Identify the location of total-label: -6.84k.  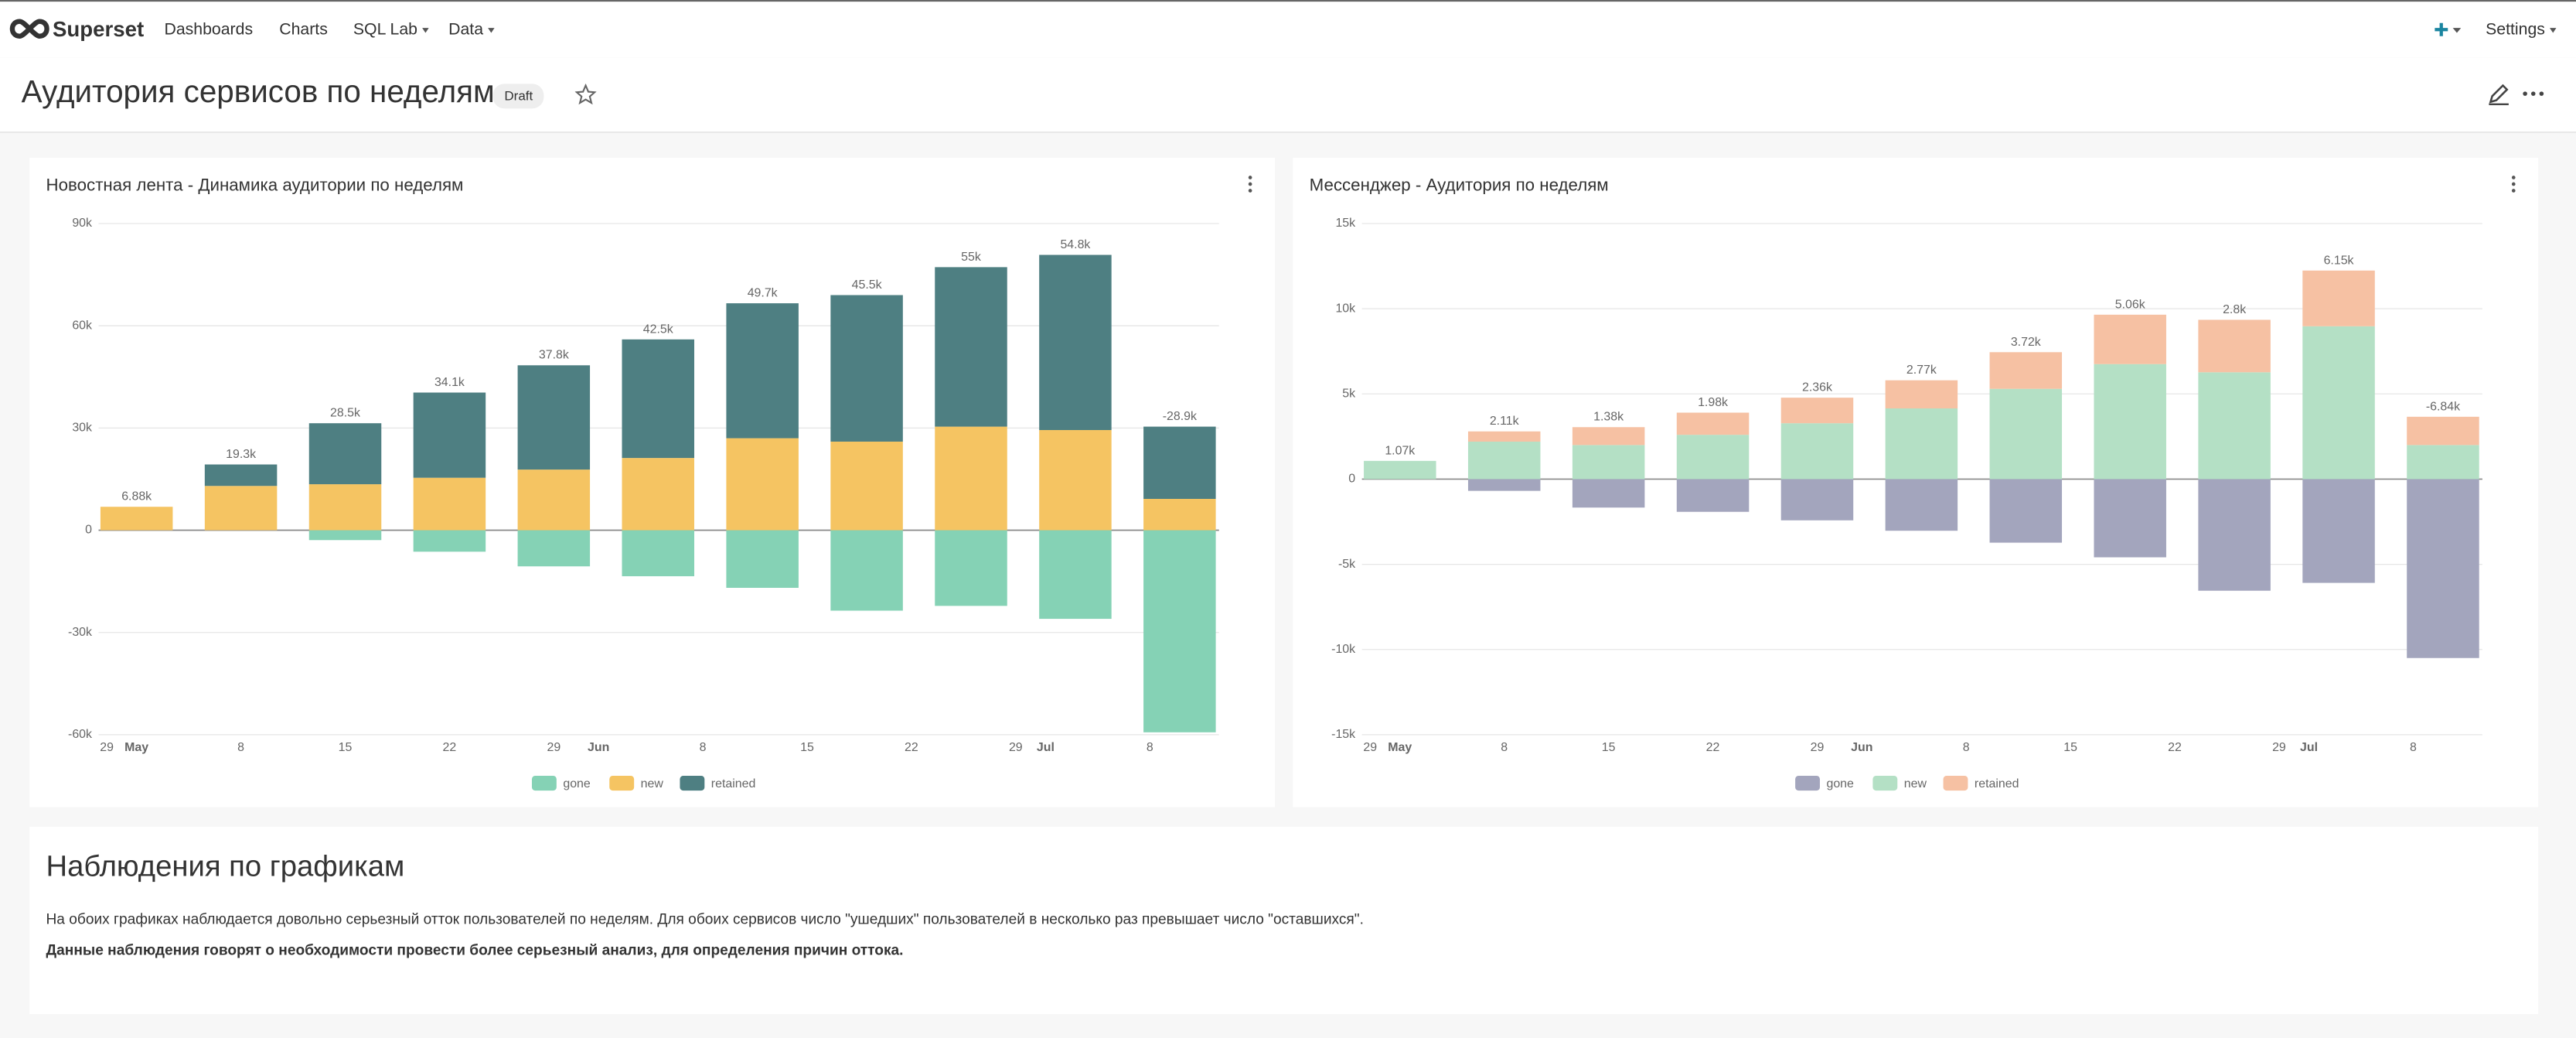
(2443, 406).